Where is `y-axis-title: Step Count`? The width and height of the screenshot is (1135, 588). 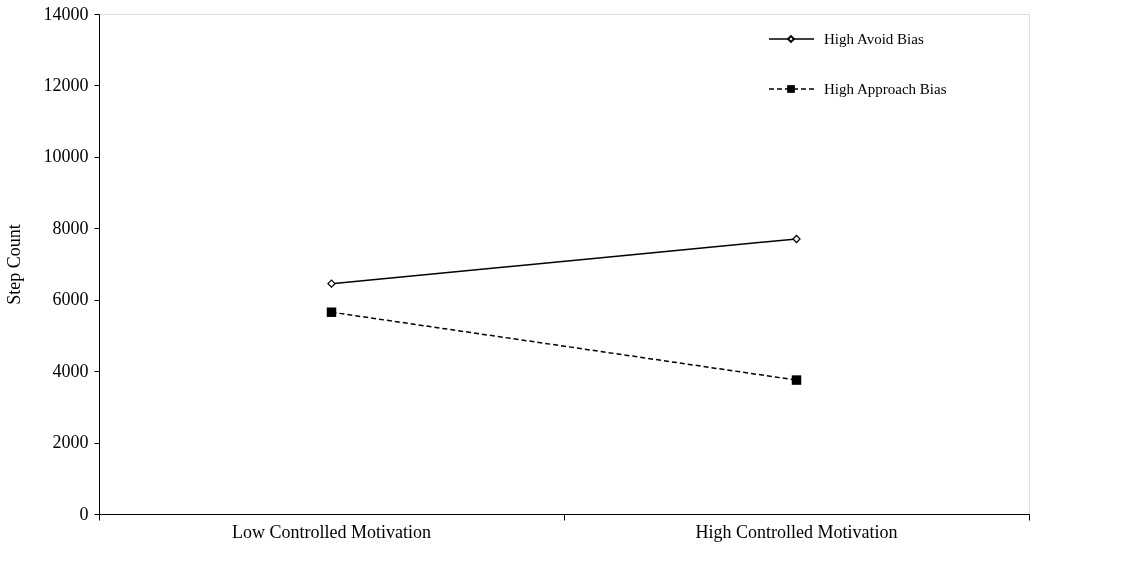
y-axis-title: Step Count is located at coordinates (13, 264).